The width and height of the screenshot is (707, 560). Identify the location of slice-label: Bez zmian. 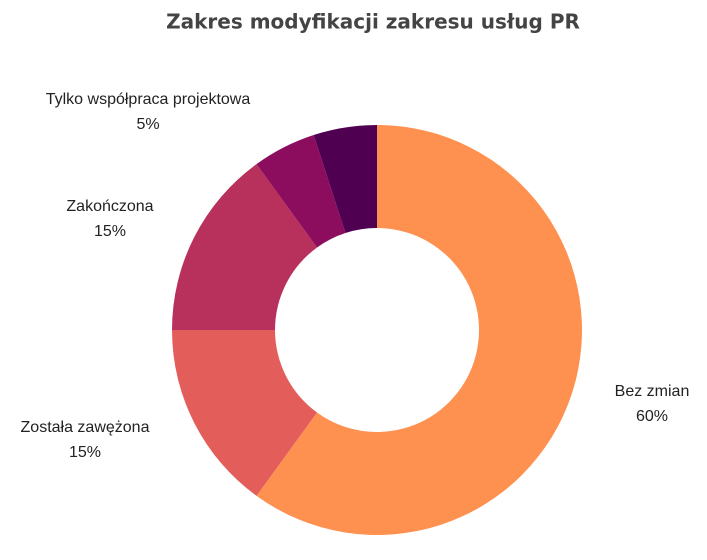
(652, 391).